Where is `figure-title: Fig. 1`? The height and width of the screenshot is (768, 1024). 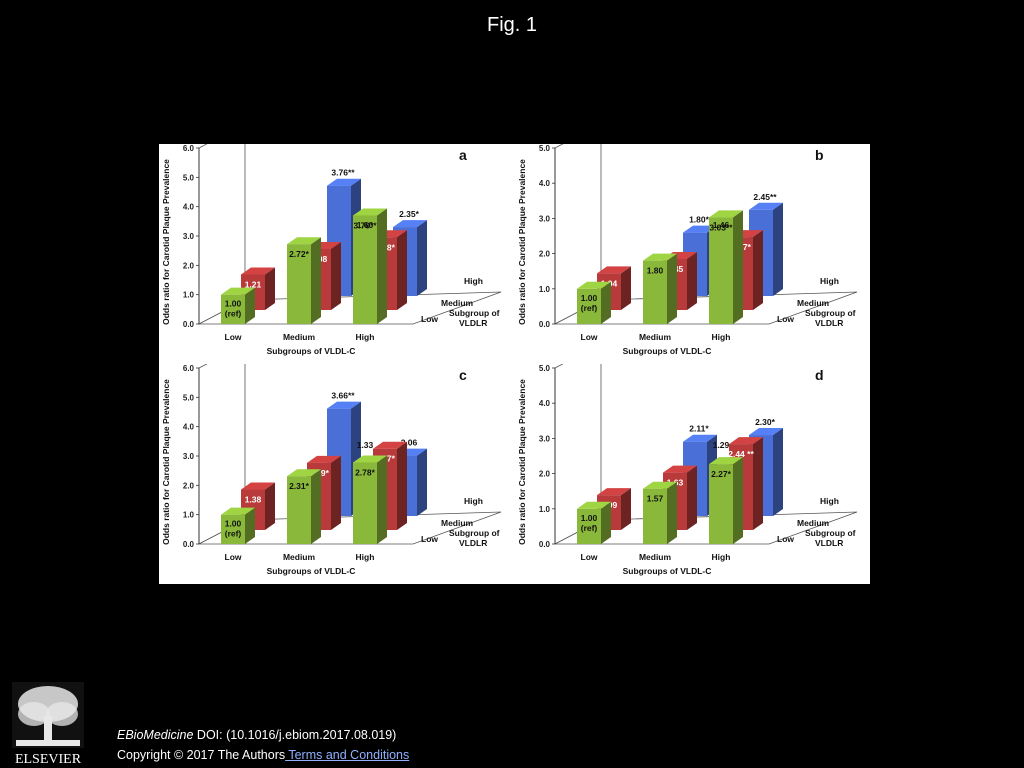 figure-title: Fig. 1 is located at coordinates (512, 25).